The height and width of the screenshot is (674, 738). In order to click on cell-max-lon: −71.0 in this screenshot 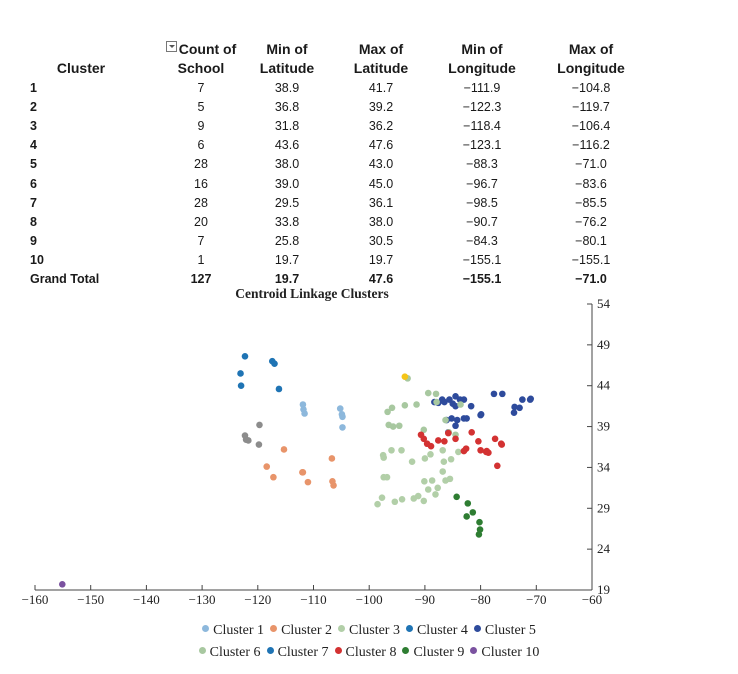, I will do `click(591, 164)`.